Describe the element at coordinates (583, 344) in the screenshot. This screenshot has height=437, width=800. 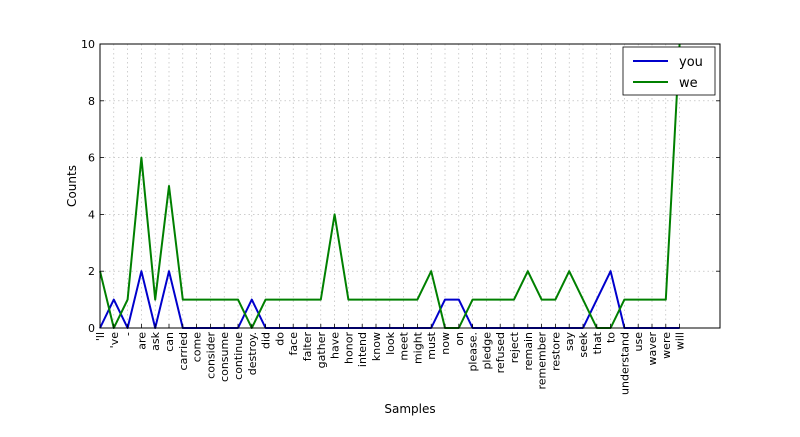
I see `x-tick-label: seek` at that location.